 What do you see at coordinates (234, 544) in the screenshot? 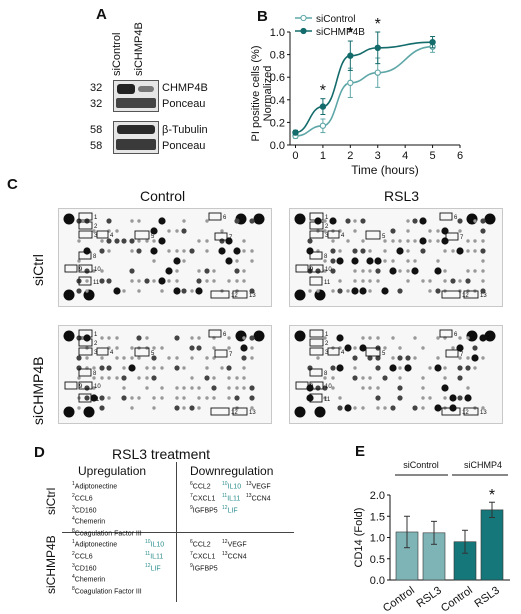
I see `table-entry: 12VEGF` at bounding box center [234, 544].